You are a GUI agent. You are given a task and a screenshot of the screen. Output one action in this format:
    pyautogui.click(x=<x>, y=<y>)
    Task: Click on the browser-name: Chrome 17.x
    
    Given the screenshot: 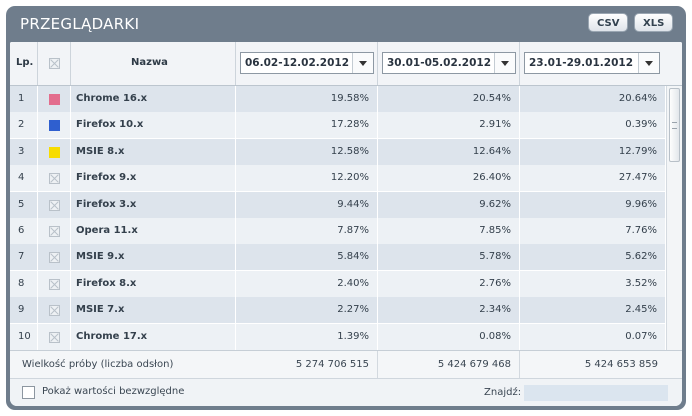 What is the action you would take?
    pyautogui.click(x=153, y=336)
    